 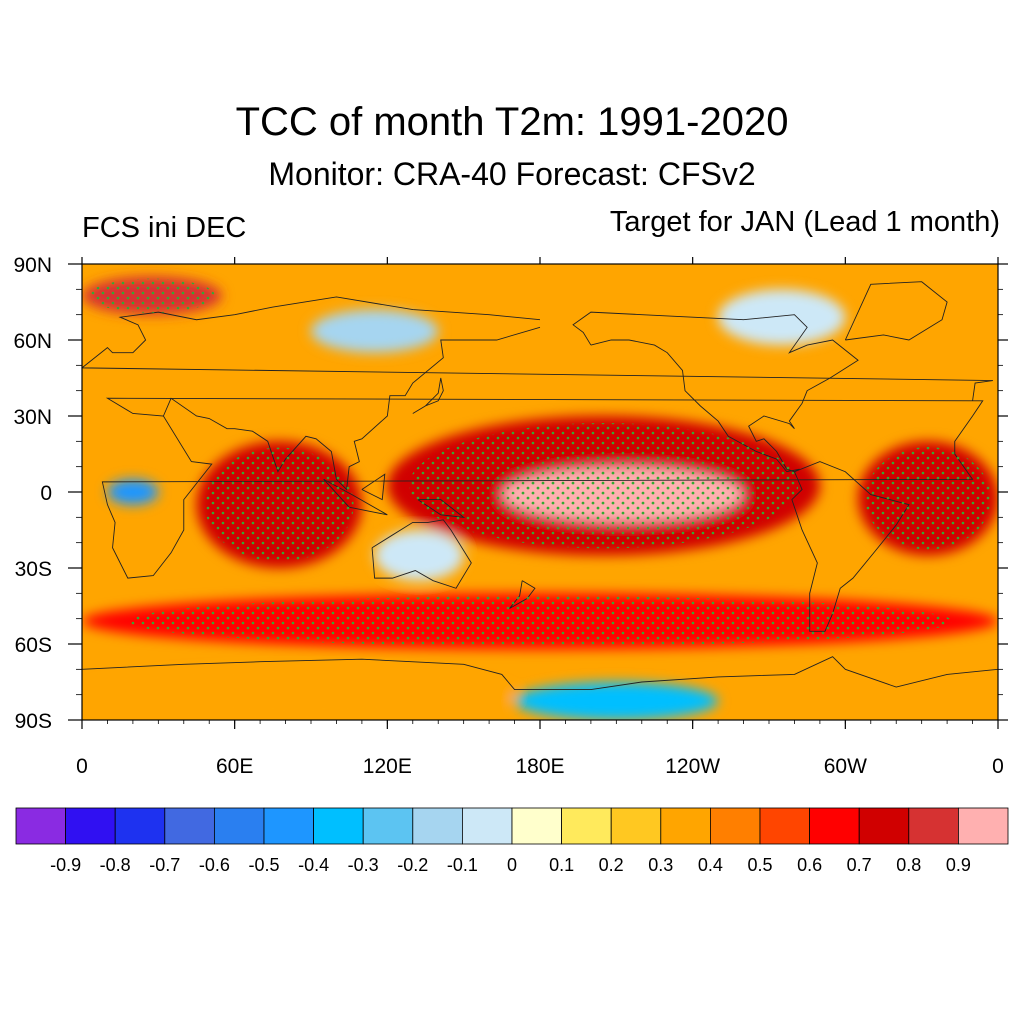 I want to click on colorbar-label: 0.6, so click(x=809, y=865).